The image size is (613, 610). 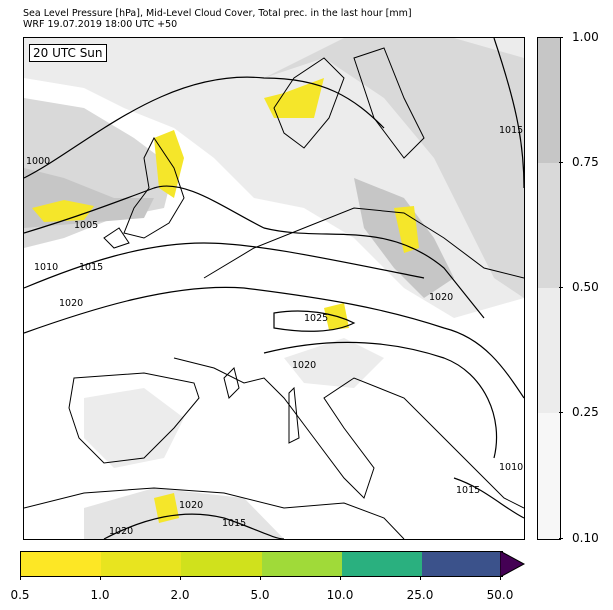 I want to click on colorbar-tick-label: 10.0, so click(x=340, y=595).